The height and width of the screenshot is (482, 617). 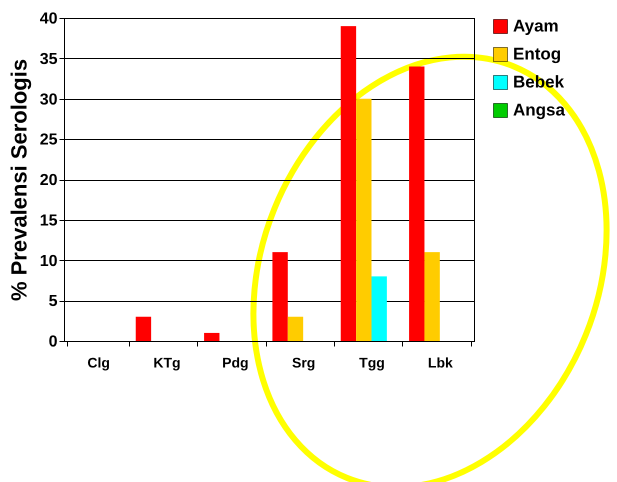 I want to click on y-tick-label: 20, so click(x=49, y=180).